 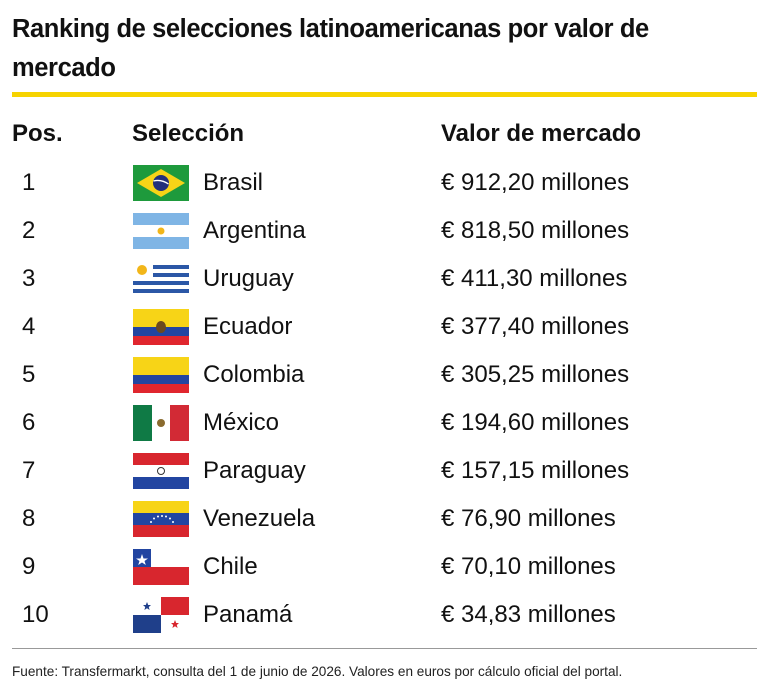 What do you see at coordinates (535, 182) in the screenshot?
I see `market-value: € 912,20 millones` at bounding box center [535, 182].